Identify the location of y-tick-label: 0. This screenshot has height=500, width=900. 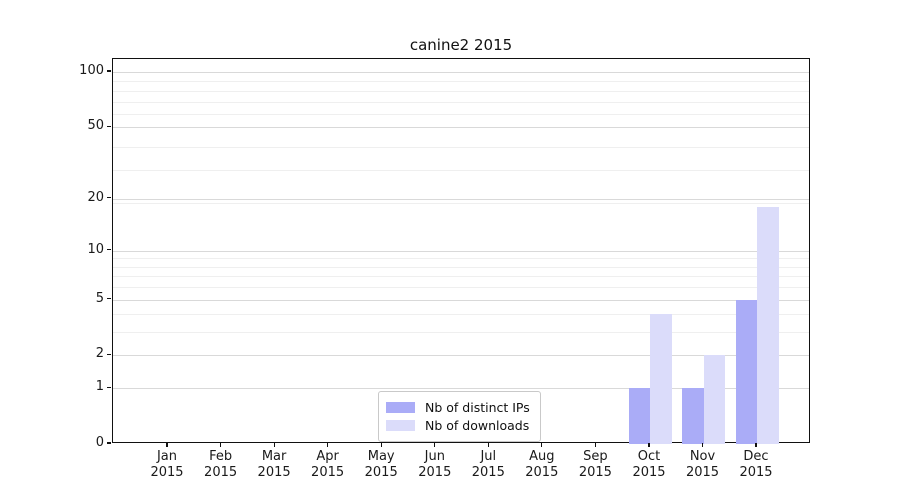
(99, 442).